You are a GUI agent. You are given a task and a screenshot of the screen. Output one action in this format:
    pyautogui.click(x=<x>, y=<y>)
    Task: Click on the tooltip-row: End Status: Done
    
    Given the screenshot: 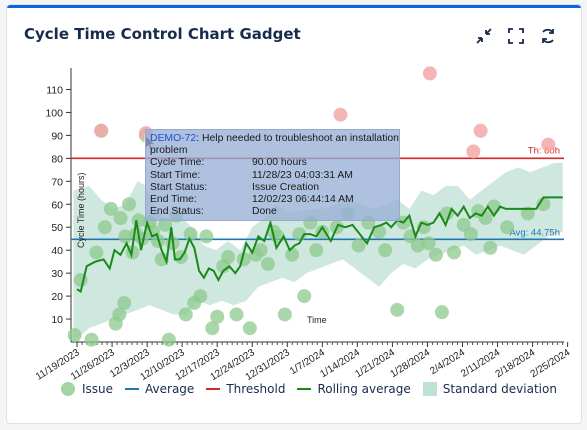 What is the action you would take?
    pyautogui.click(x=274, y=212)
    